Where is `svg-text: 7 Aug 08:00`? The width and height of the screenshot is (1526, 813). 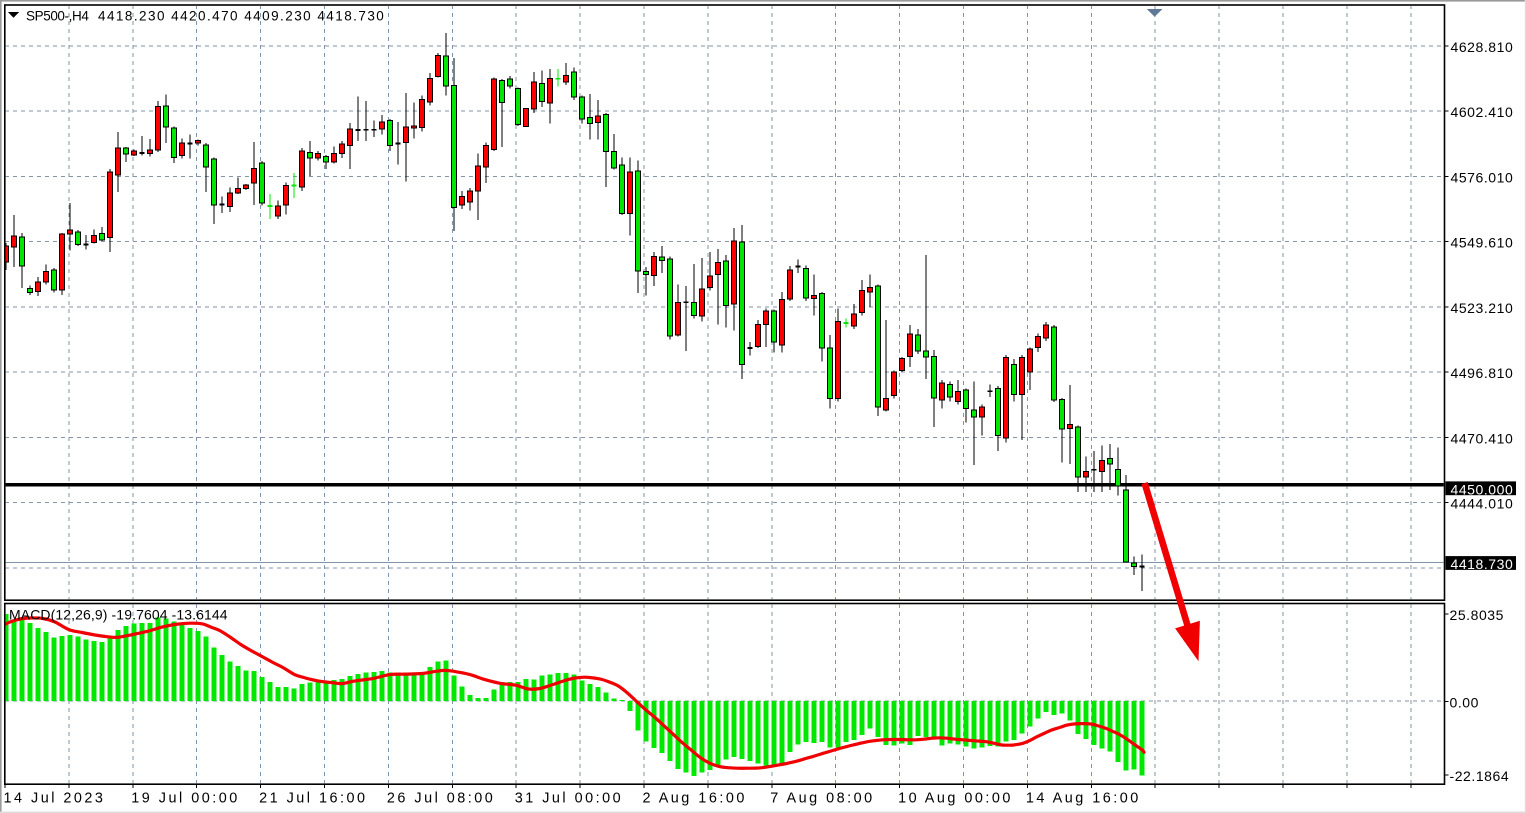
svg-text: 7 Aug 08:00 is located at coordinates (822, 798).